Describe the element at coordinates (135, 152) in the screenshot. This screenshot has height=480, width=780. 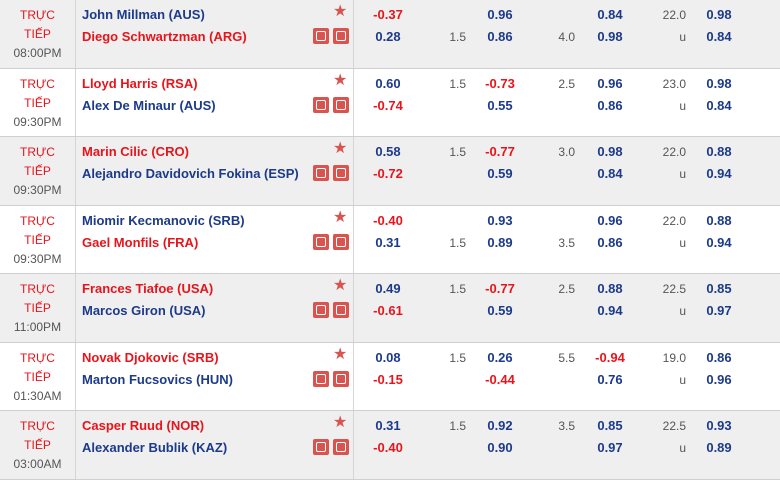
I see `player-name: Marin Cilic (CRO)` at that location.